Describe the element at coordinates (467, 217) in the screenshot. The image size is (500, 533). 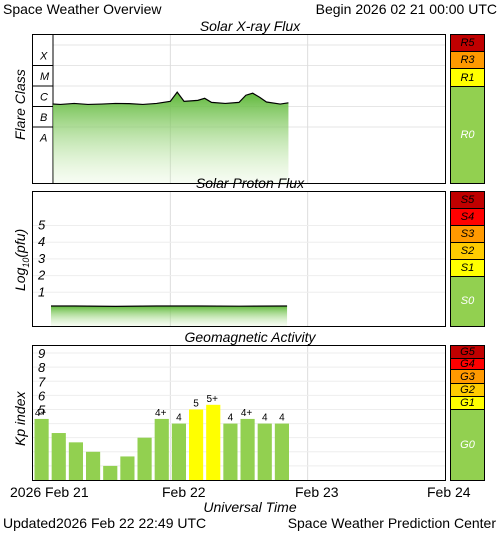
I see `scale-cell-s4: S4` at that location.